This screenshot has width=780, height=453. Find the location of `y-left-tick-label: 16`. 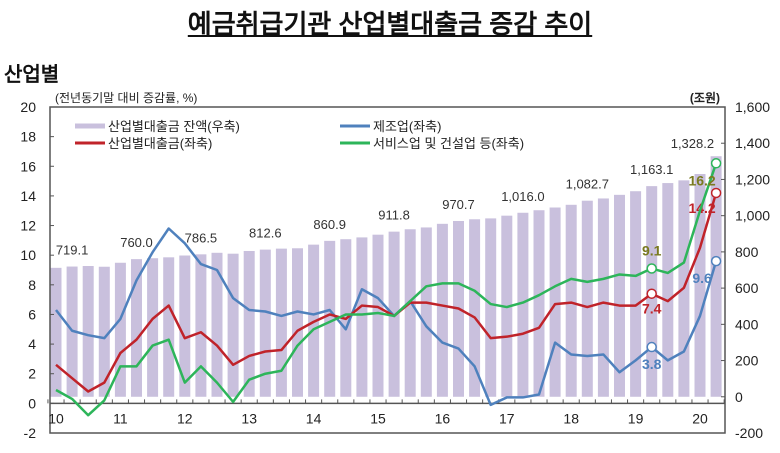

y-left-tick-label: 16 is located at coordinates (28, 166).